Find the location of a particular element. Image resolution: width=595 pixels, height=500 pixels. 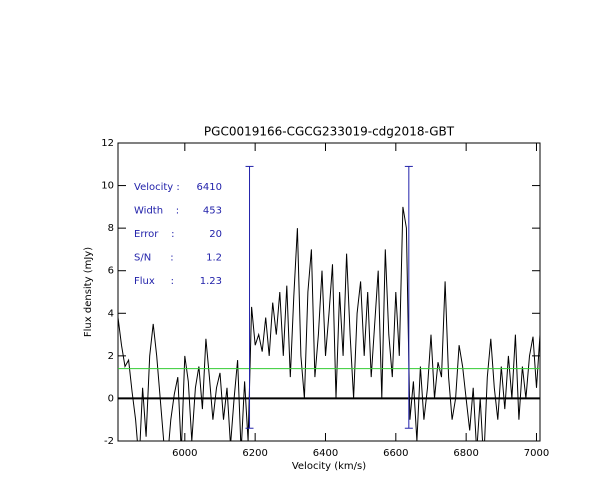

y-tick-label: 10 is located at coordinates (107, 186).